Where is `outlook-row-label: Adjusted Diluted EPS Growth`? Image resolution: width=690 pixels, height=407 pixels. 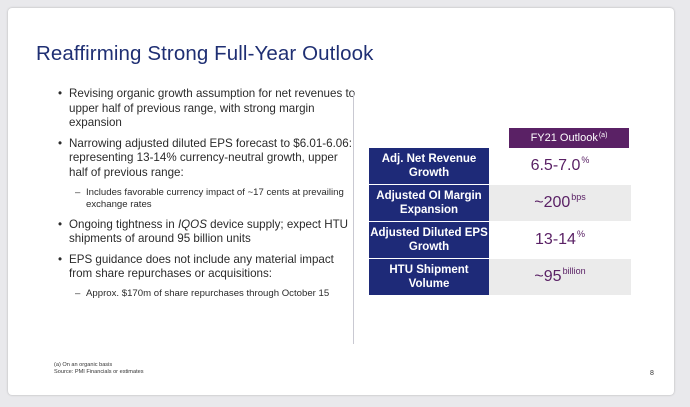 outlook-row-label: Adjusted Diluted EPS Growth is located at coordinates (429, 240).